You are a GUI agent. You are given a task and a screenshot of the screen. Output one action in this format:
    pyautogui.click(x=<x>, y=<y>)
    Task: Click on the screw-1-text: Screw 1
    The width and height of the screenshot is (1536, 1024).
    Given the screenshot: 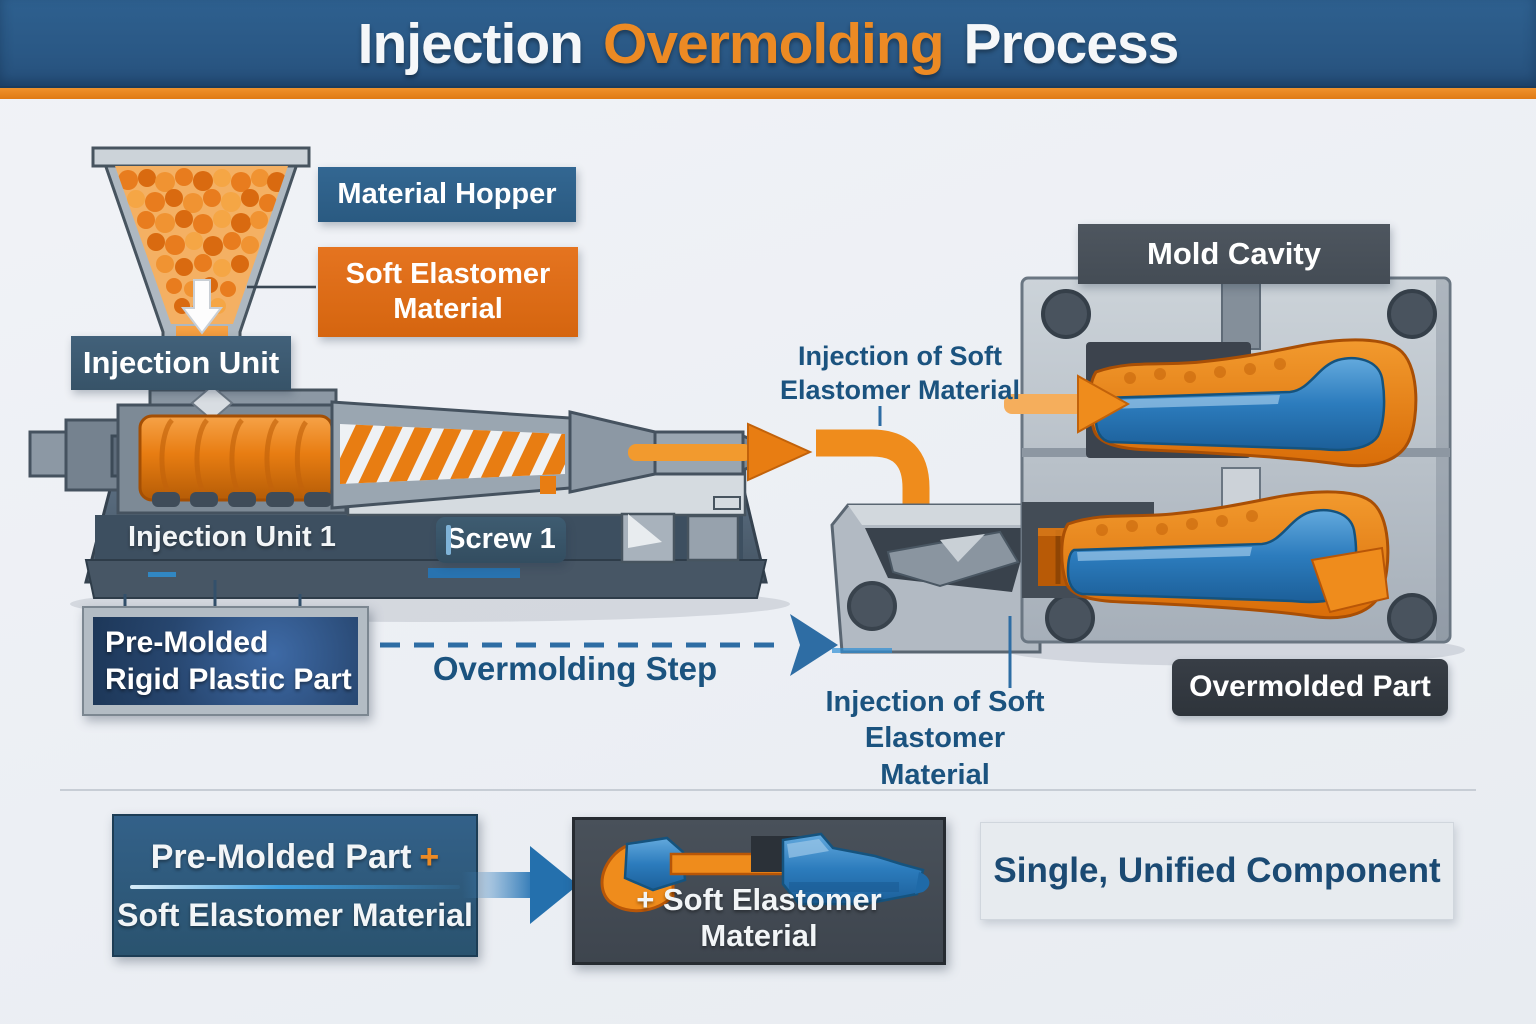 What is the action you would take?
    pyautogui.click(x=501, y=539)
    